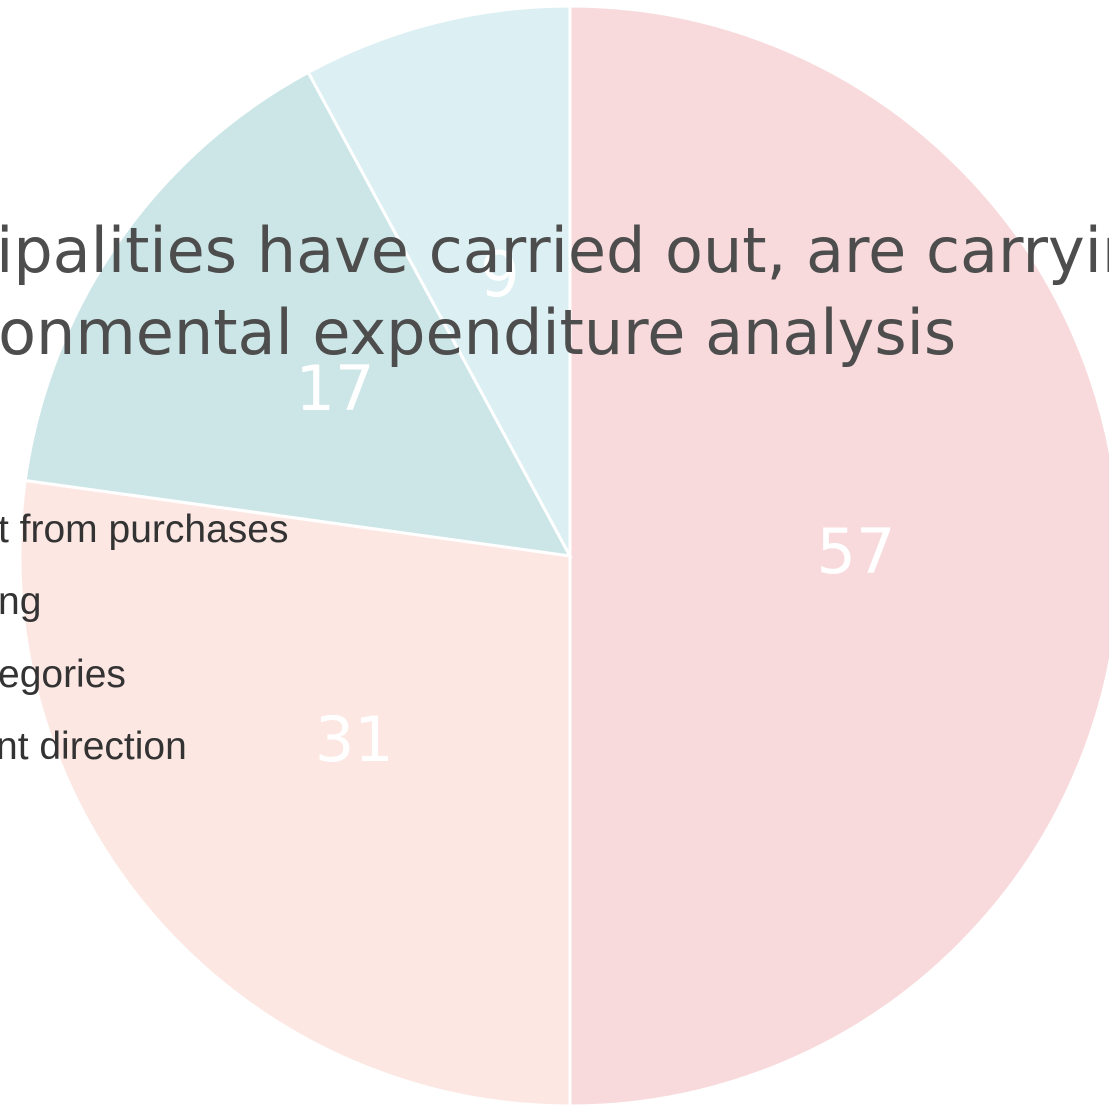  Describe the element at coordinates (63, 674) in the screenshot. I see `legend-item: egories` at that location.